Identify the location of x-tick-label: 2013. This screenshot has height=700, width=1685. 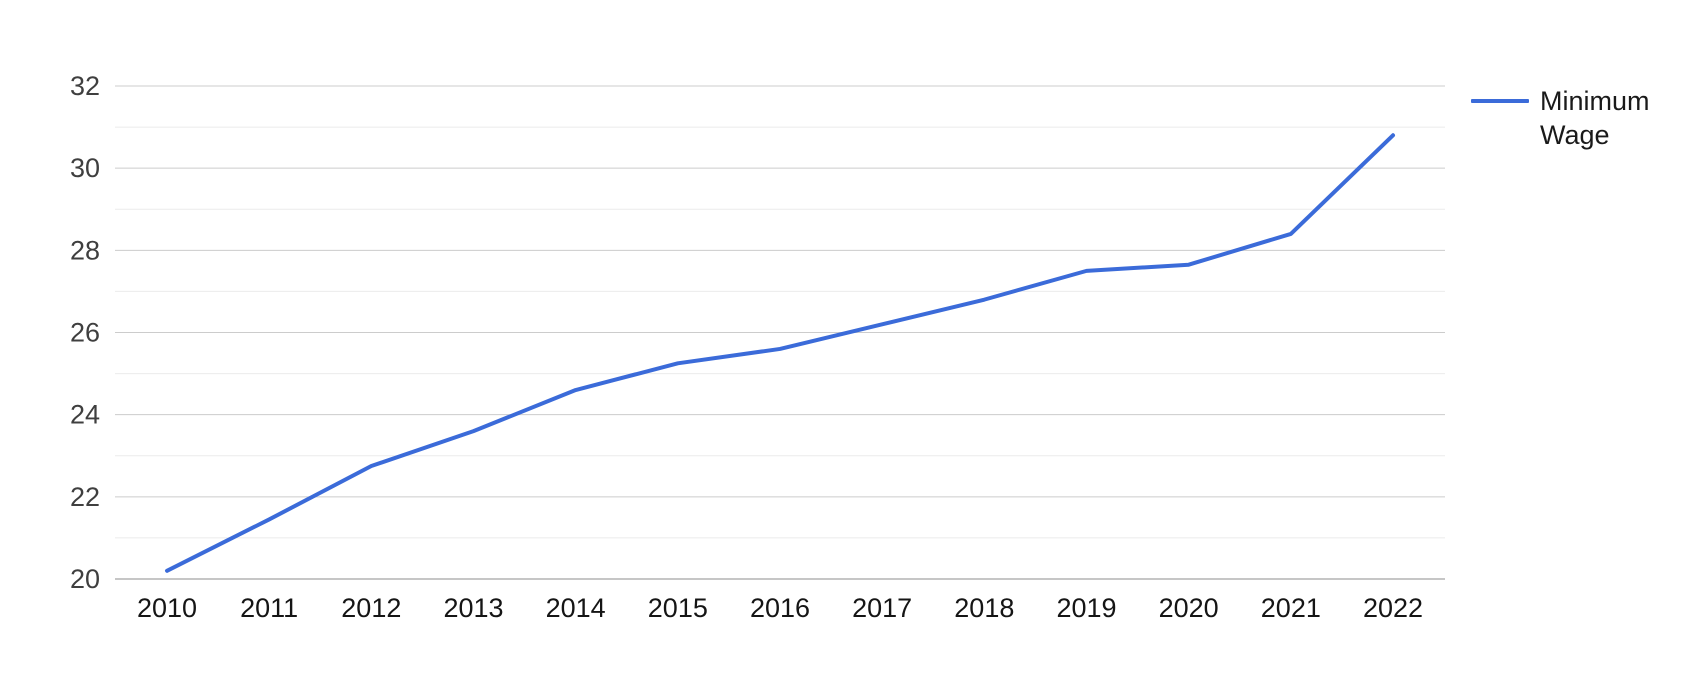
(473, 608).